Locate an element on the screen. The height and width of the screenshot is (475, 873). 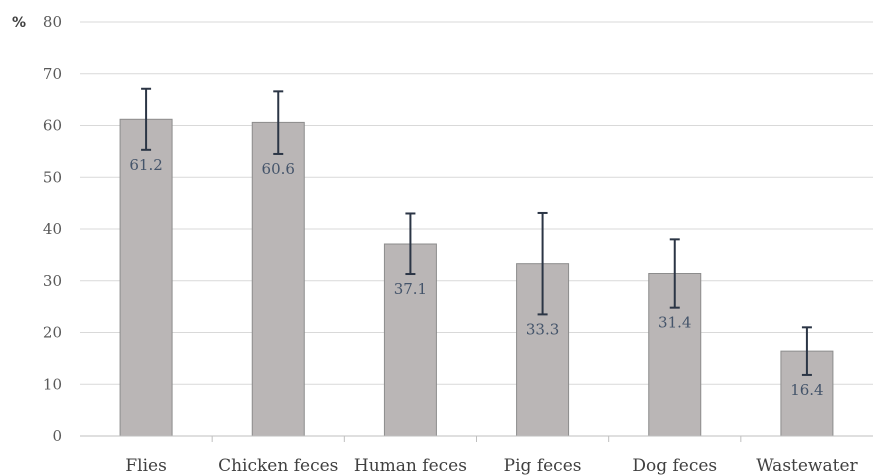
y-tick-label: 40 is located at coordinates (52, 229).